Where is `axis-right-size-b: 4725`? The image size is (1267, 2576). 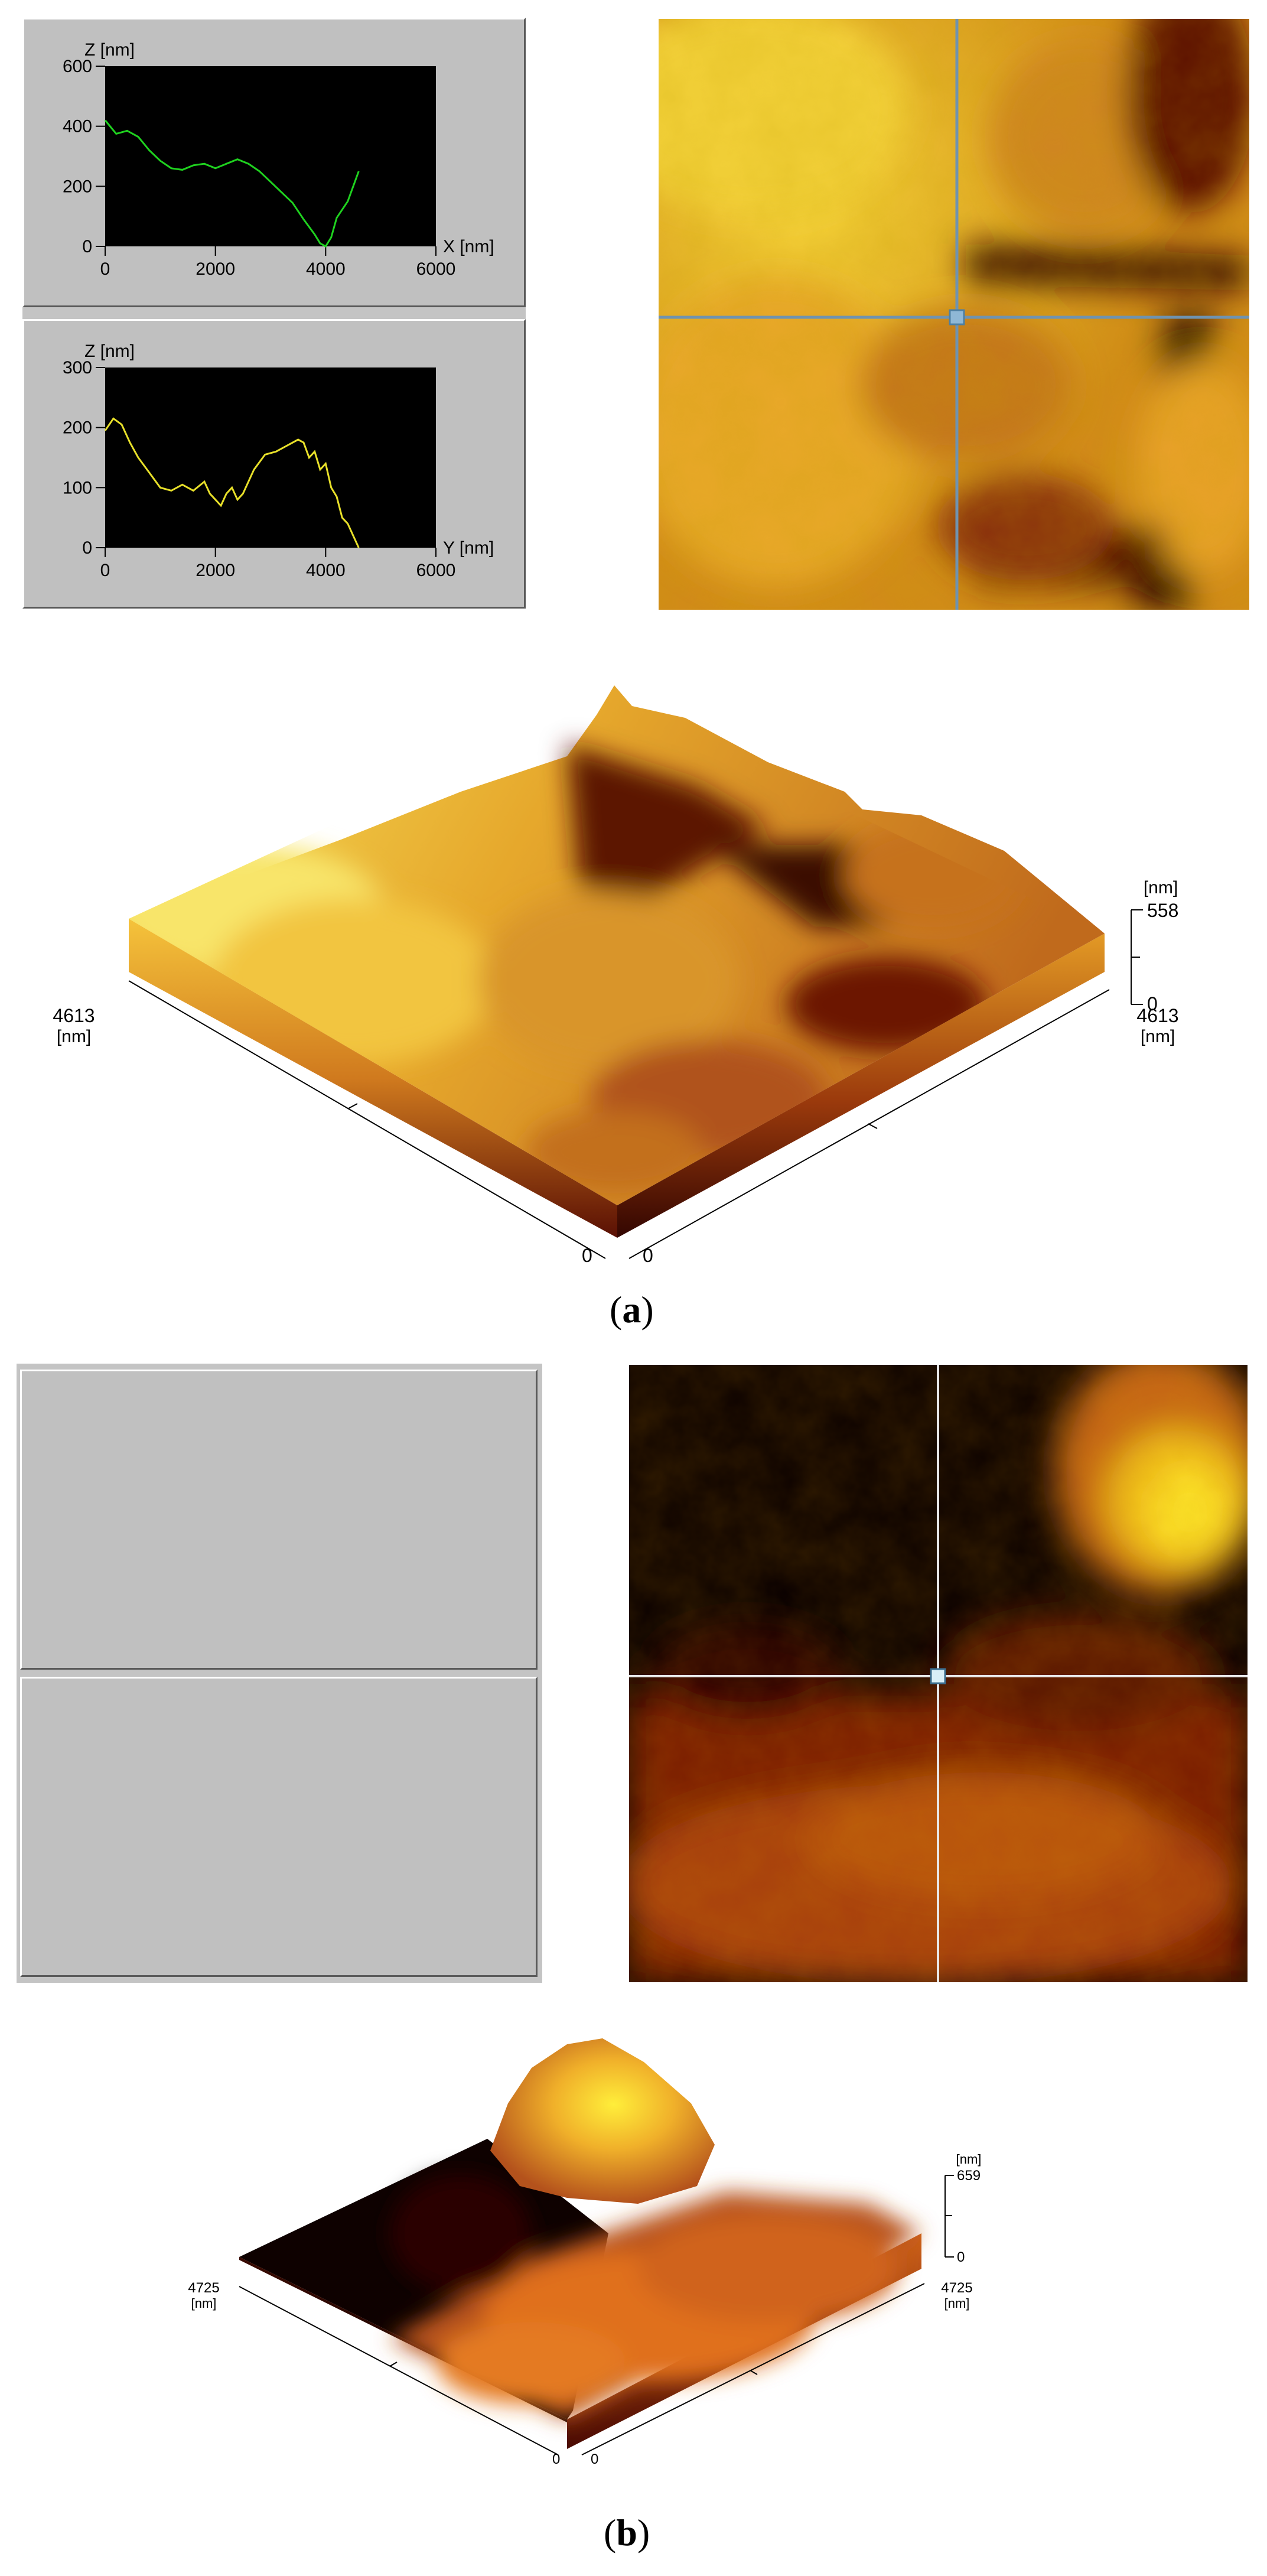
axis-right-size-b: 4725 is located at coordinates (957, 2288).